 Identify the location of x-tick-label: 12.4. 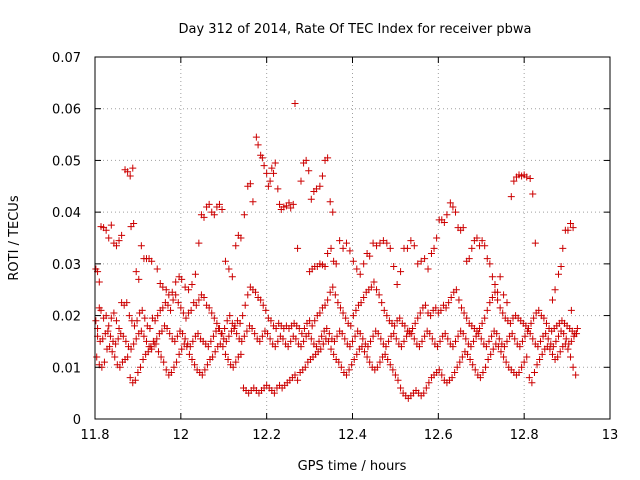
(352, 435).